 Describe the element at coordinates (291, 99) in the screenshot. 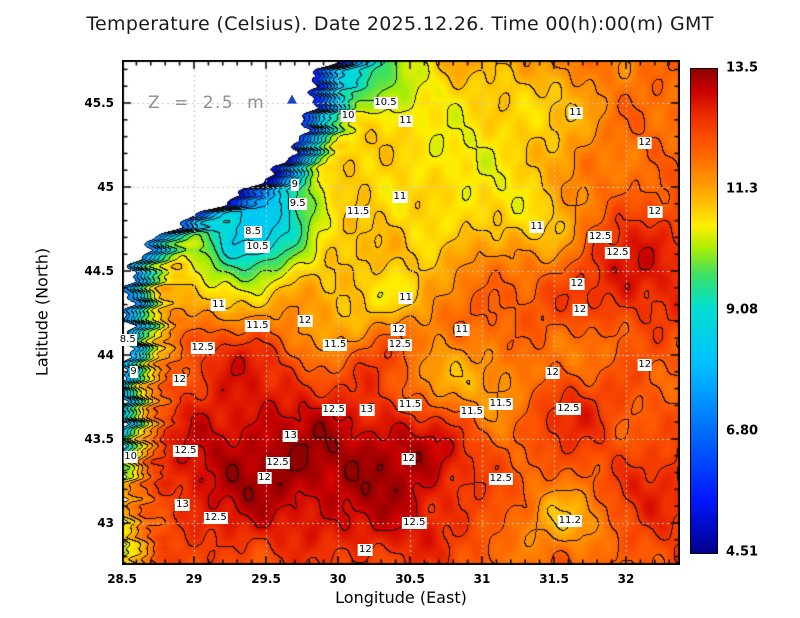

I see `station-marker-icon` at that location.